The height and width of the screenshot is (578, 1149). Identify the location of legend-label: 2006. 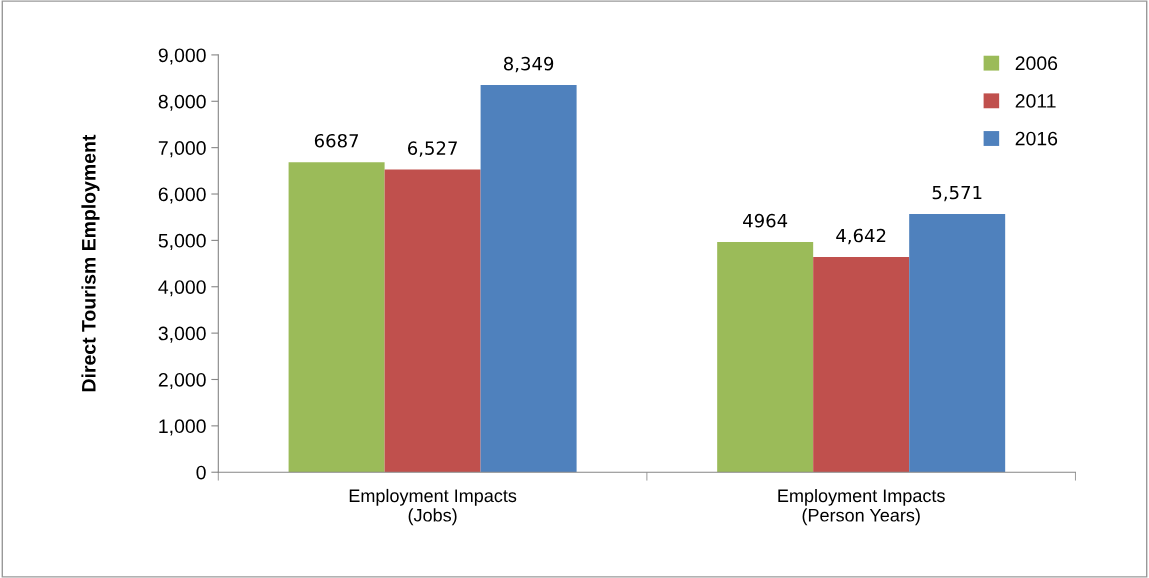
(1036, 63).